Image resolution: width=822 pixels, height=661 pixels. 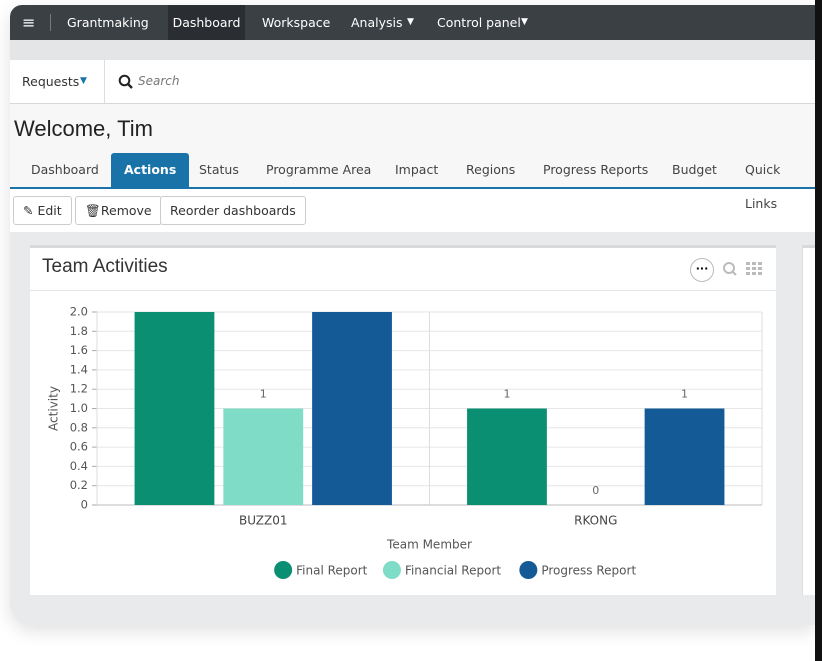 What do you see at coordinates (29, 22) in the screenshot?
I see `menu-icon: ≡` at bounding box center [29, 22].